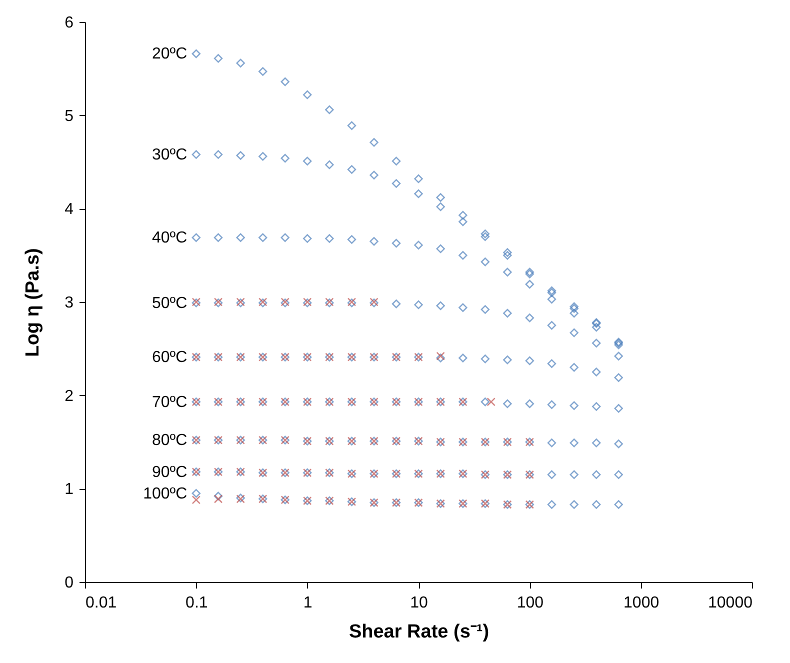 This screenshot has width=790, height=663. What do you see at coordinates (730, 603) in the screenshot?
I see `x-tick-label: 10000` at bounding box center [730, 603].